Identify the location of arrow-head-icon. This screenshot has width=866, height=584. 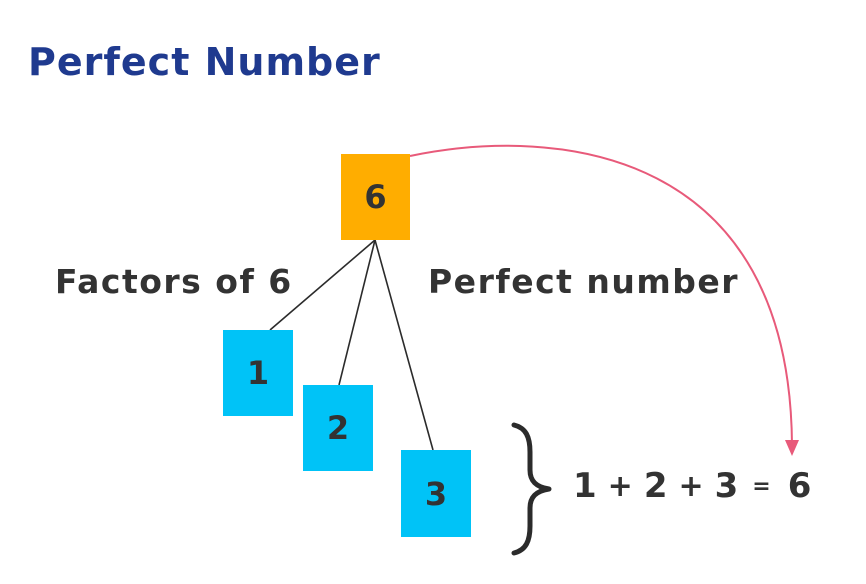
(792, 448).